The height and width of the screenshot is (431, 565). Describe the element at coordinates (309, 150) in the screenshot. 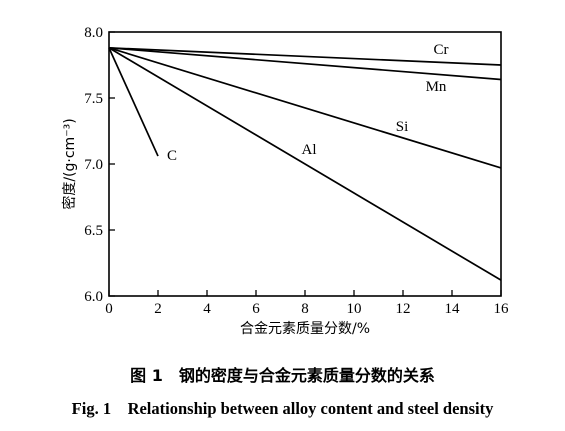

I see `series-label-al: Al` at that location.